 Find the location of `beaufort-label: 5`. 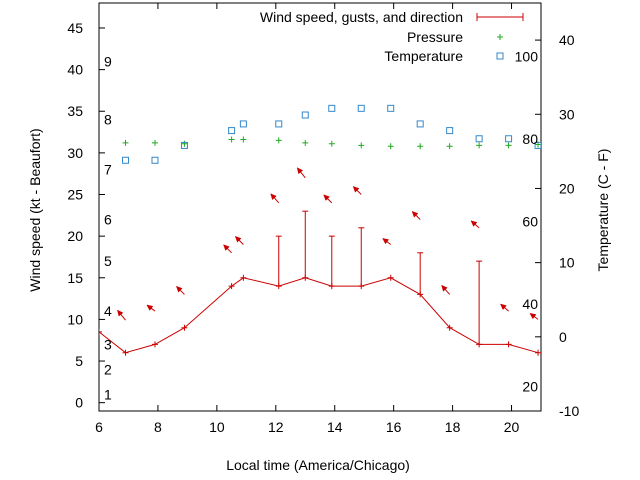

beaufort-label: 5 is located at coordinates (108, 261).